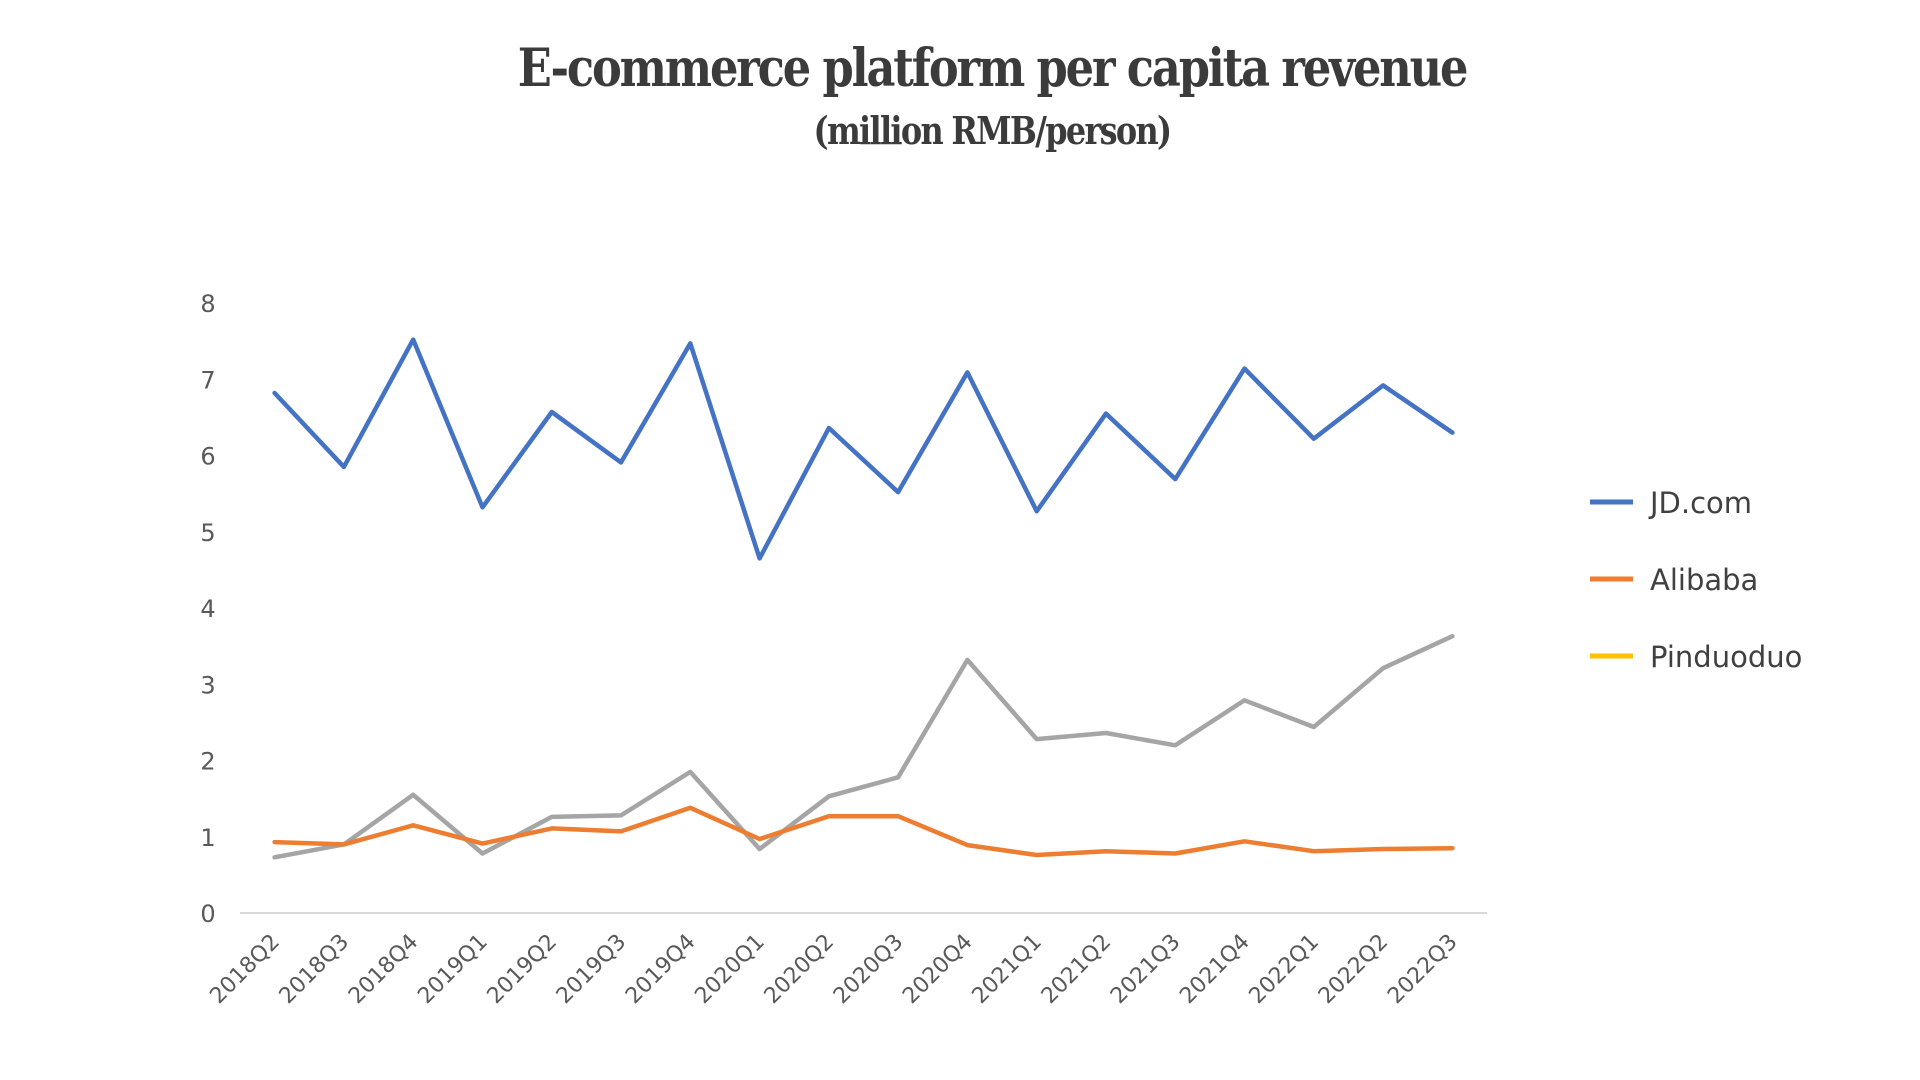  Describe the element at coordinates (207, 457) in the screenshot. I see `y-tick-label: 6` at that location.